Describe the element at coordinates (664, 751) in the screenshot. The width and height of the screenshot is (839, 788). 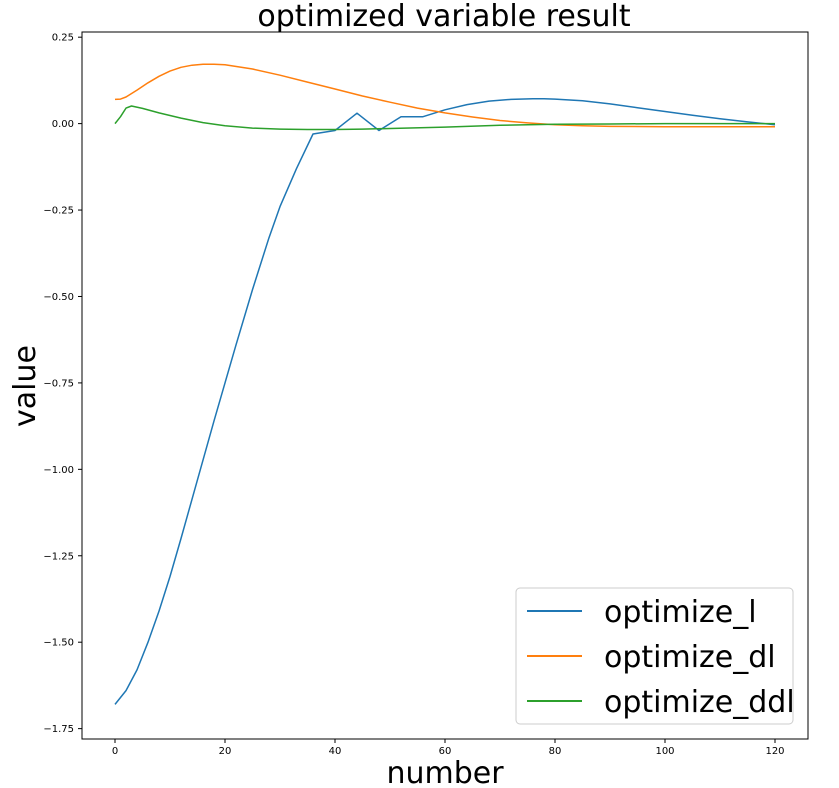
I see `x-tick-label: 100` at that location.